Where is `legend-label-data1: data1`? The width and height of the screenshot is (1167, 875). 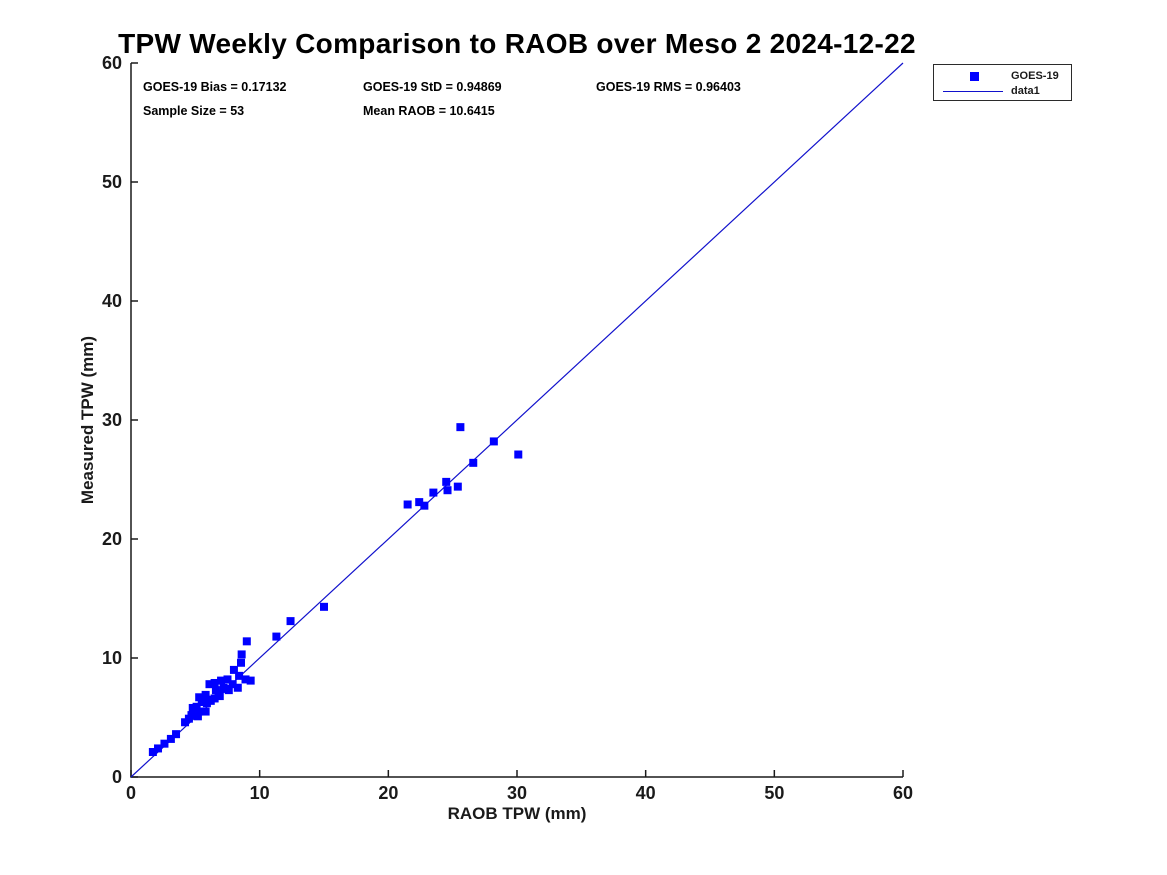 legend-label-data1: data1 is located at coordinates (1025, 91).